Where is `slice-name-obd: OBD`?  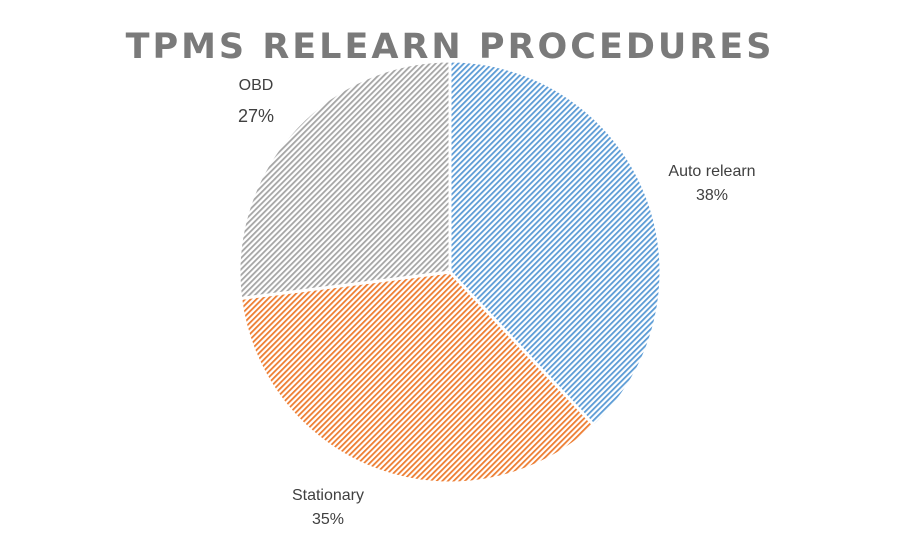
slice-name-obd: OBD is located at coordinates (256, 85).